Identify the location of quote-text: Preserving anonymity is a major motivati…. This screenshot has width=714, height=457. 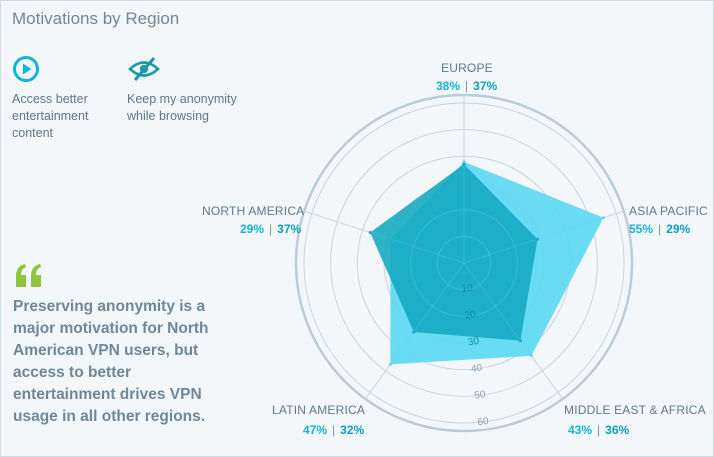
(111, 361).